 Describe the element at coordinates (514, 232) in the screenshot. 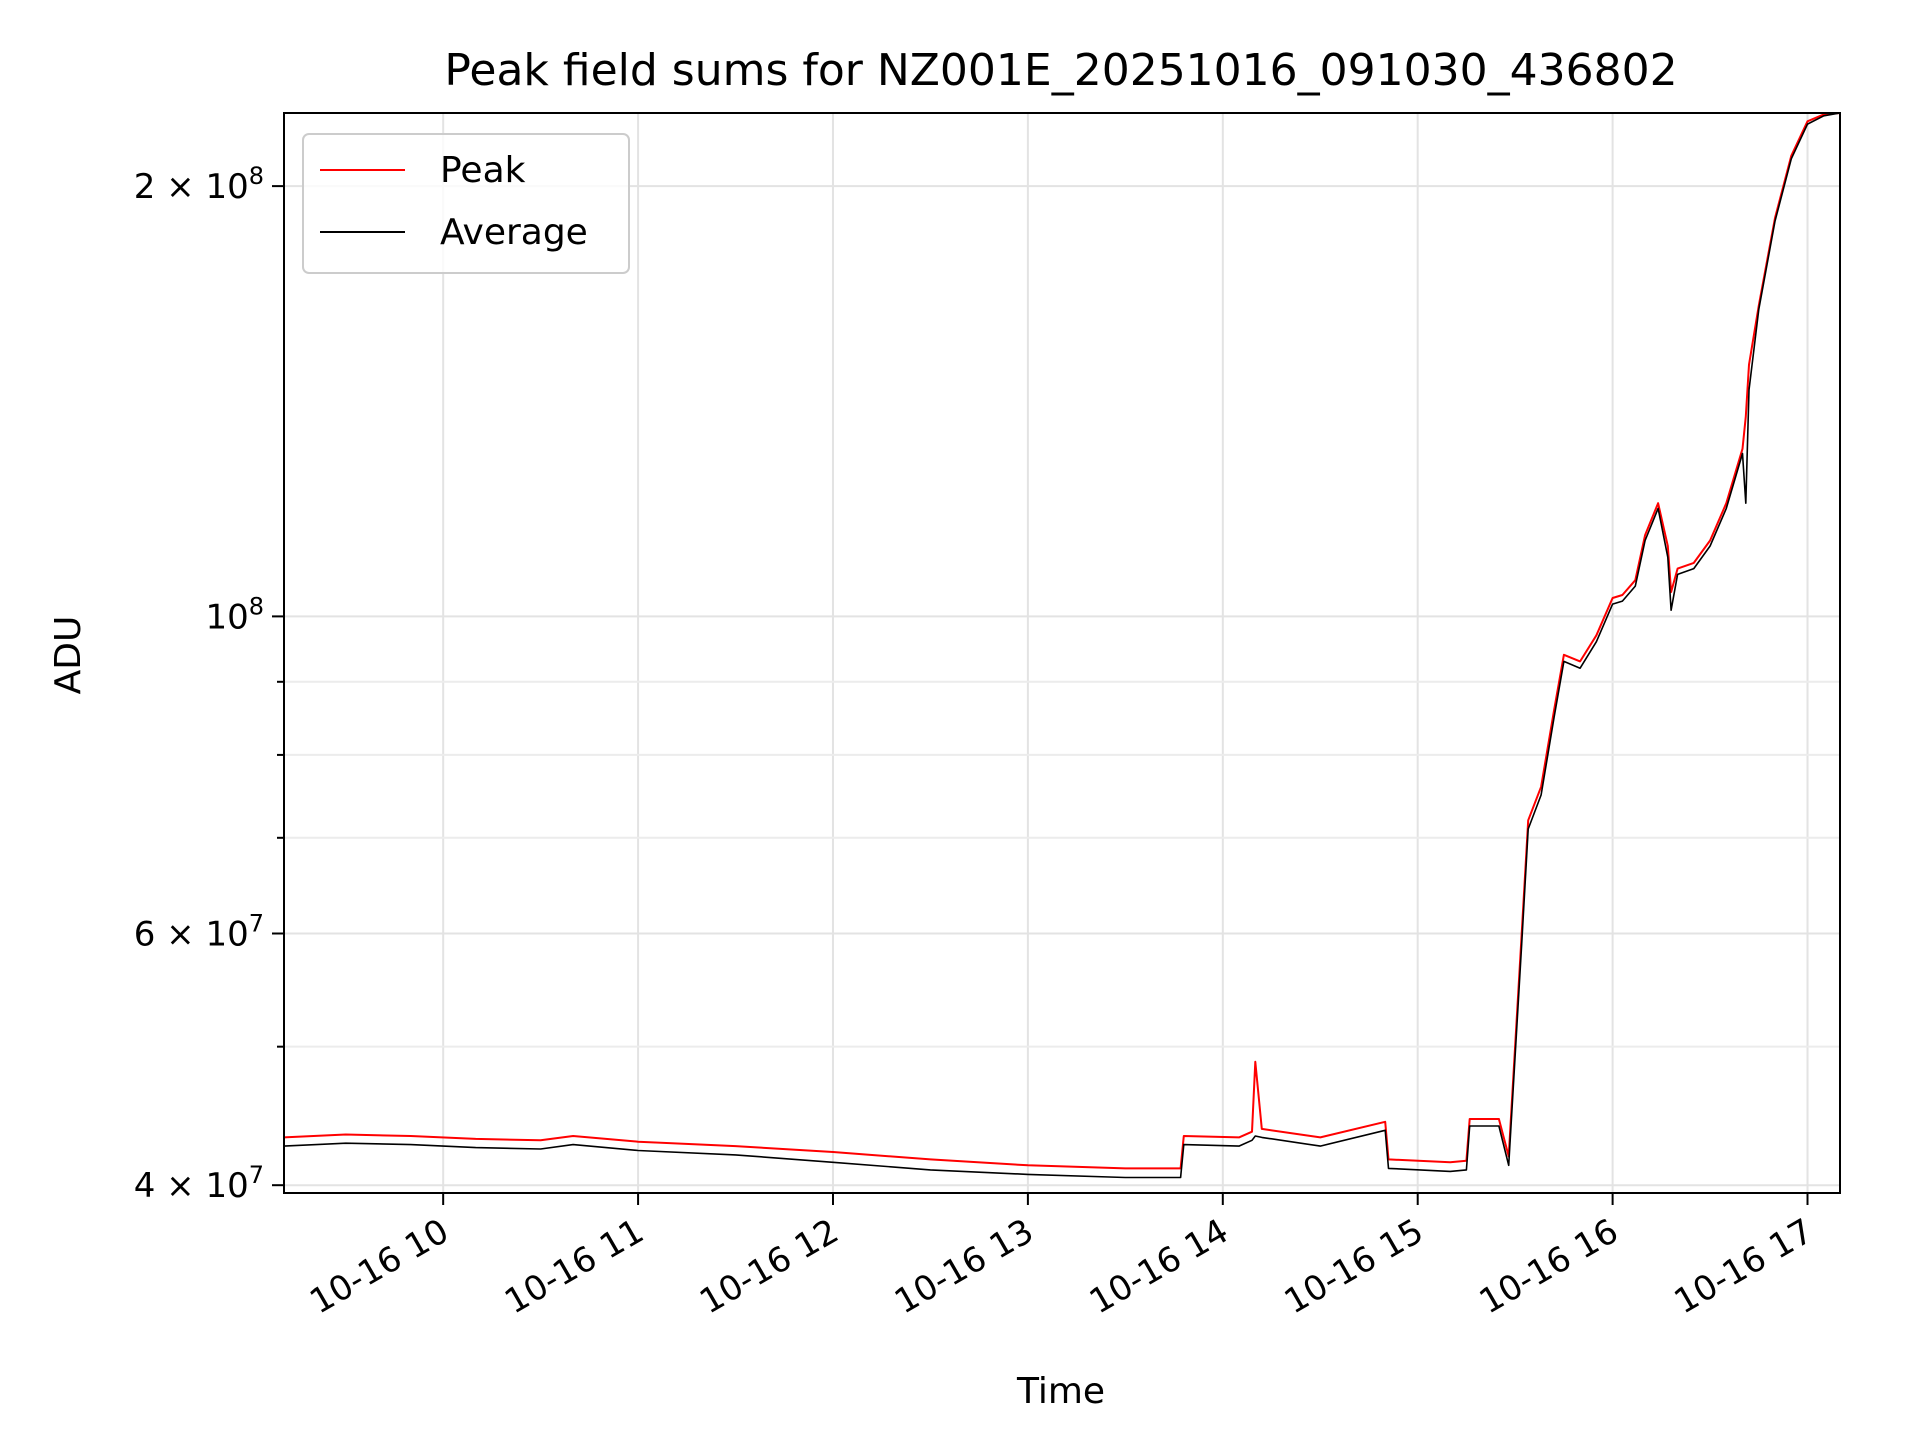

I see `legend-entry: Average` at that location.